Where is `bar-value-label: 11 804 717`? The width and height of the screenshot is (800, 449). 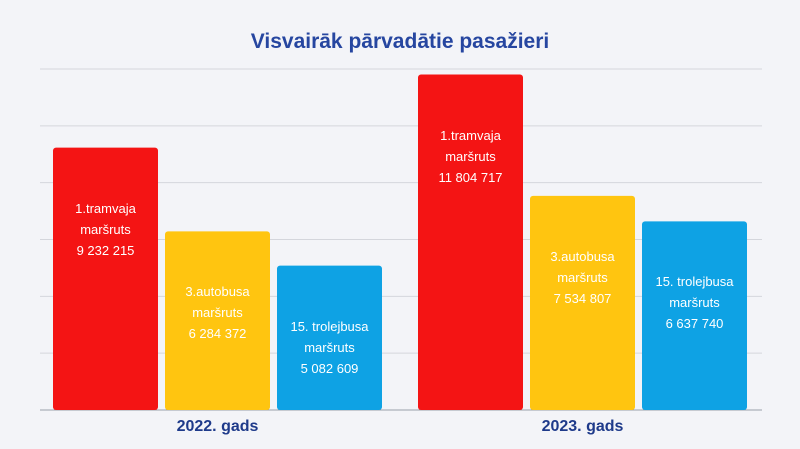
bar-value-label: 11 804 717 is located at coordinates (470, 177).